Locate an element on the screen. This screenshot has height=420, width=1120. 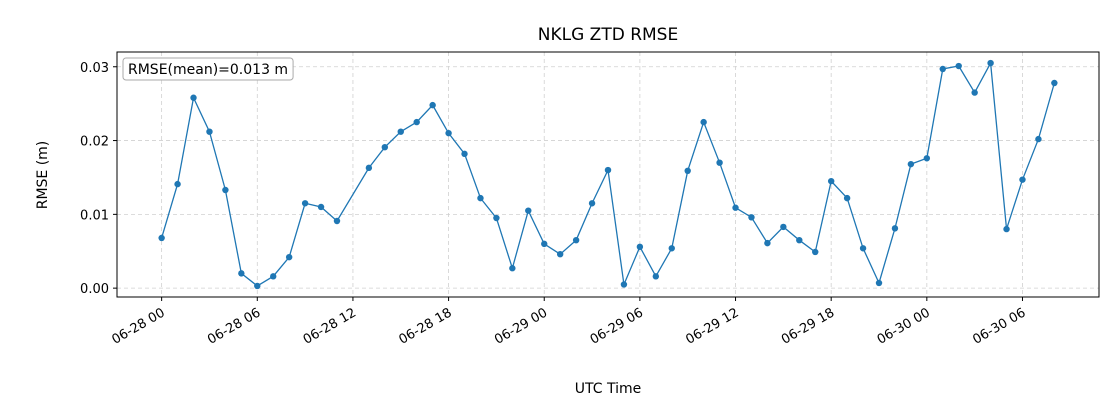
y-axis-label: RMSE (m) is located at coordinates (43, 175).